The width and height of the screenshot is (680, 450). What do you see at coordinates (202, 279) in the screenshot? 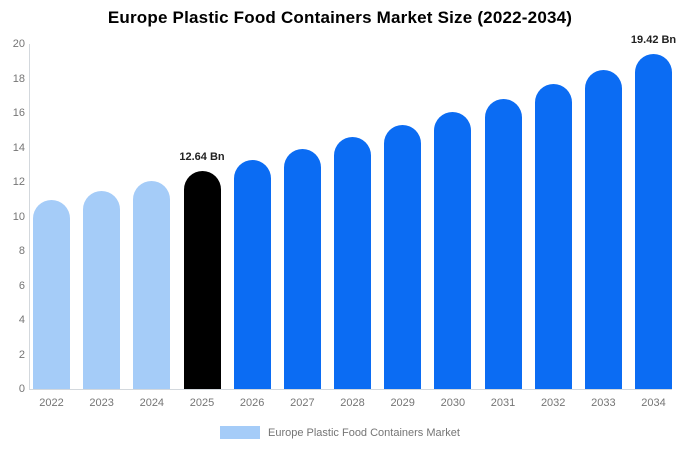
I see `bar-2025` at bounding box center [202, 279].